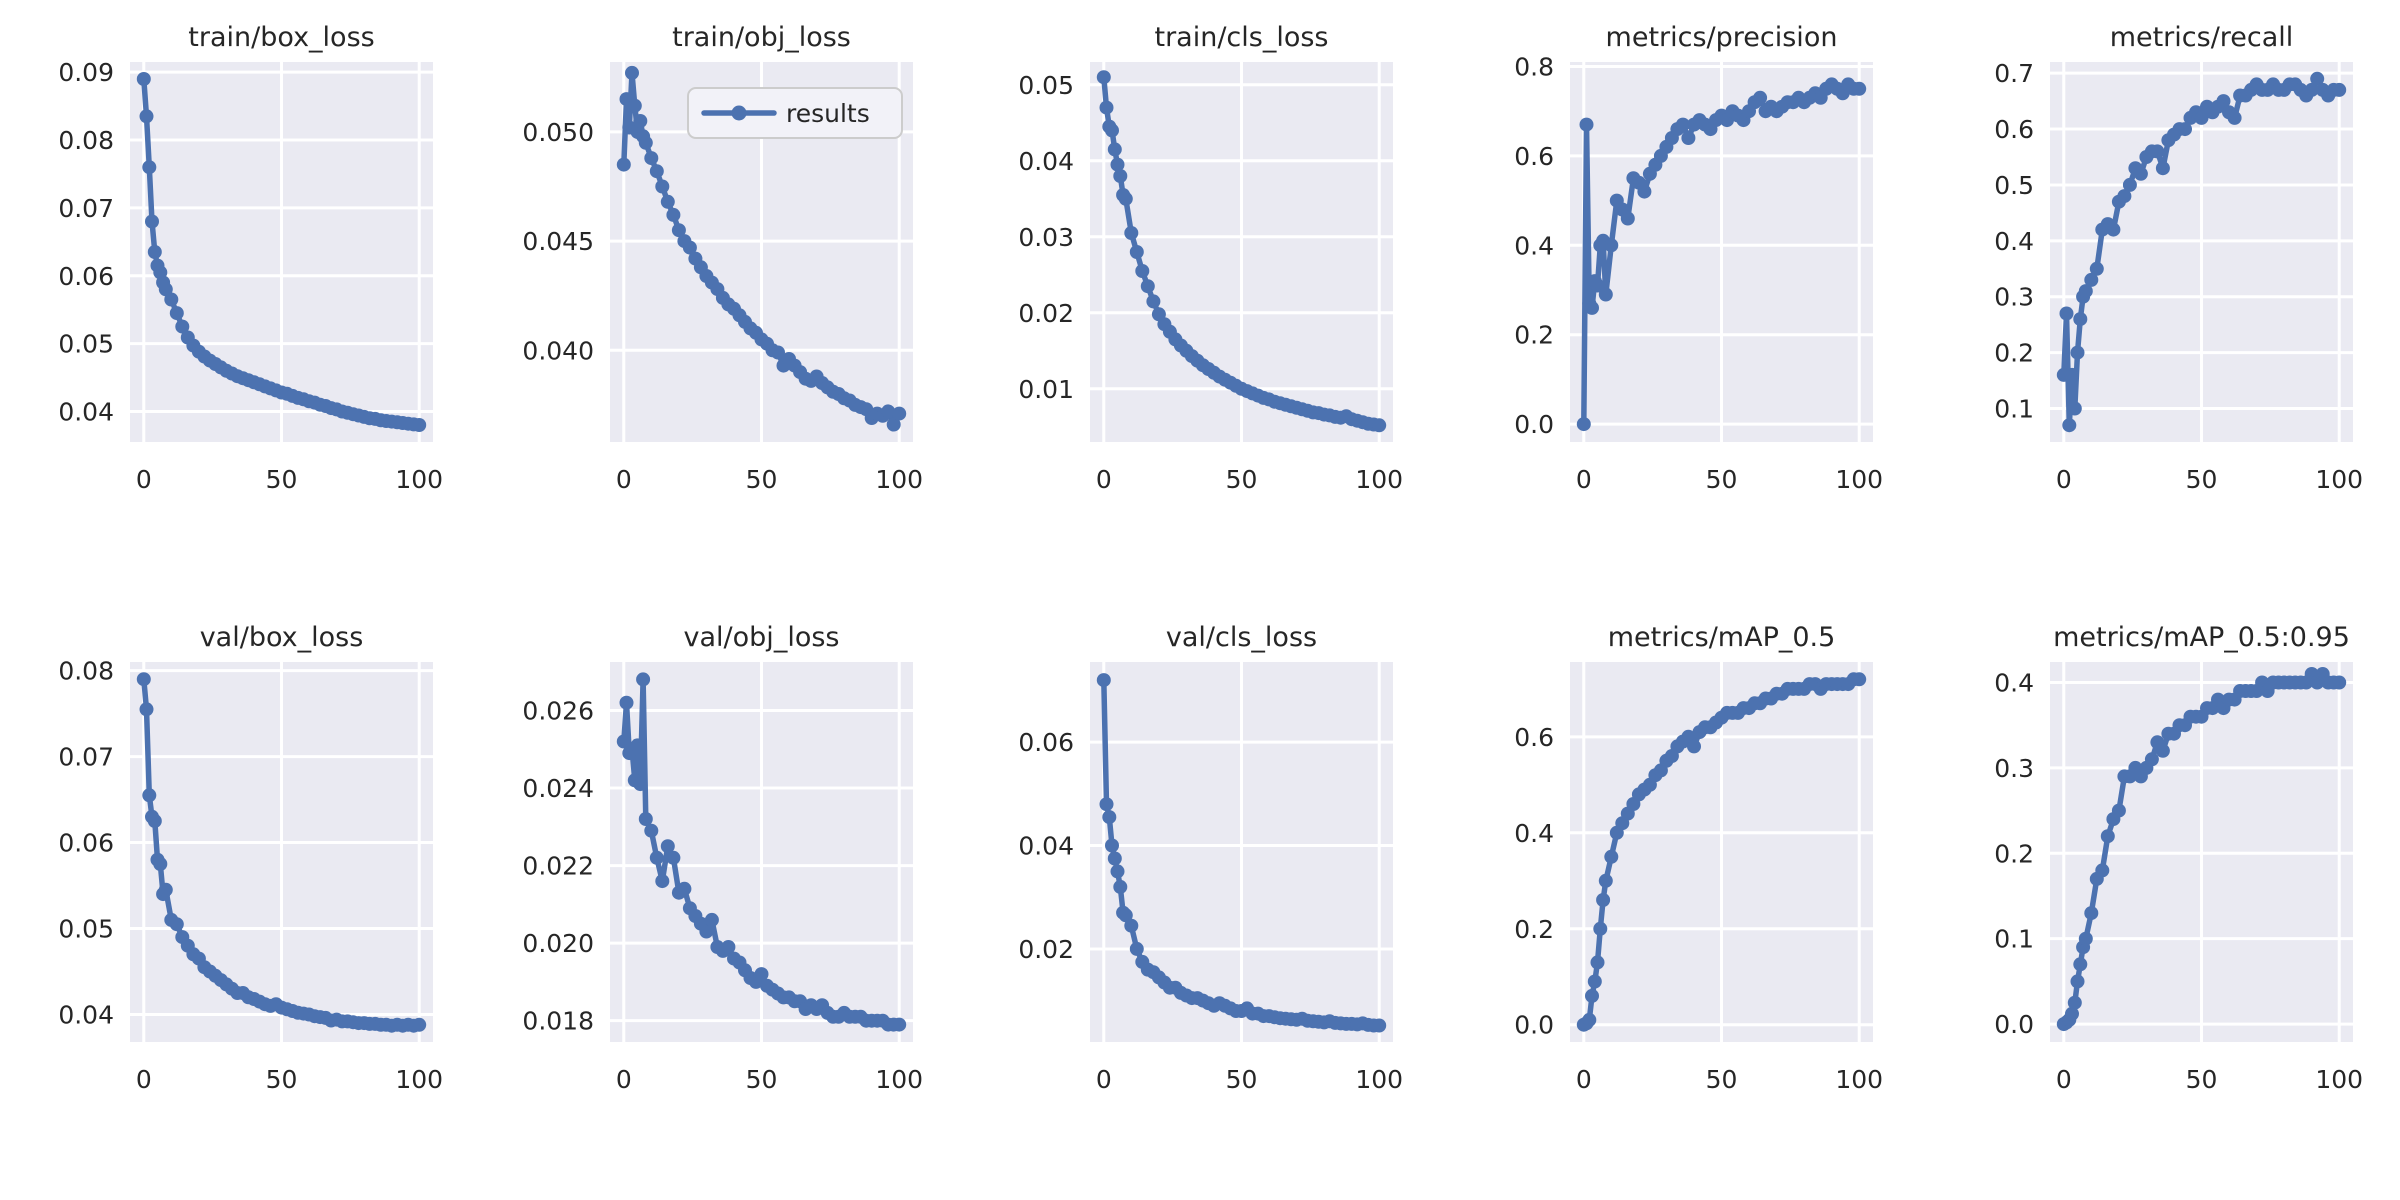  I want to click on y-tick-label: 0.1, so click(2014, 408).